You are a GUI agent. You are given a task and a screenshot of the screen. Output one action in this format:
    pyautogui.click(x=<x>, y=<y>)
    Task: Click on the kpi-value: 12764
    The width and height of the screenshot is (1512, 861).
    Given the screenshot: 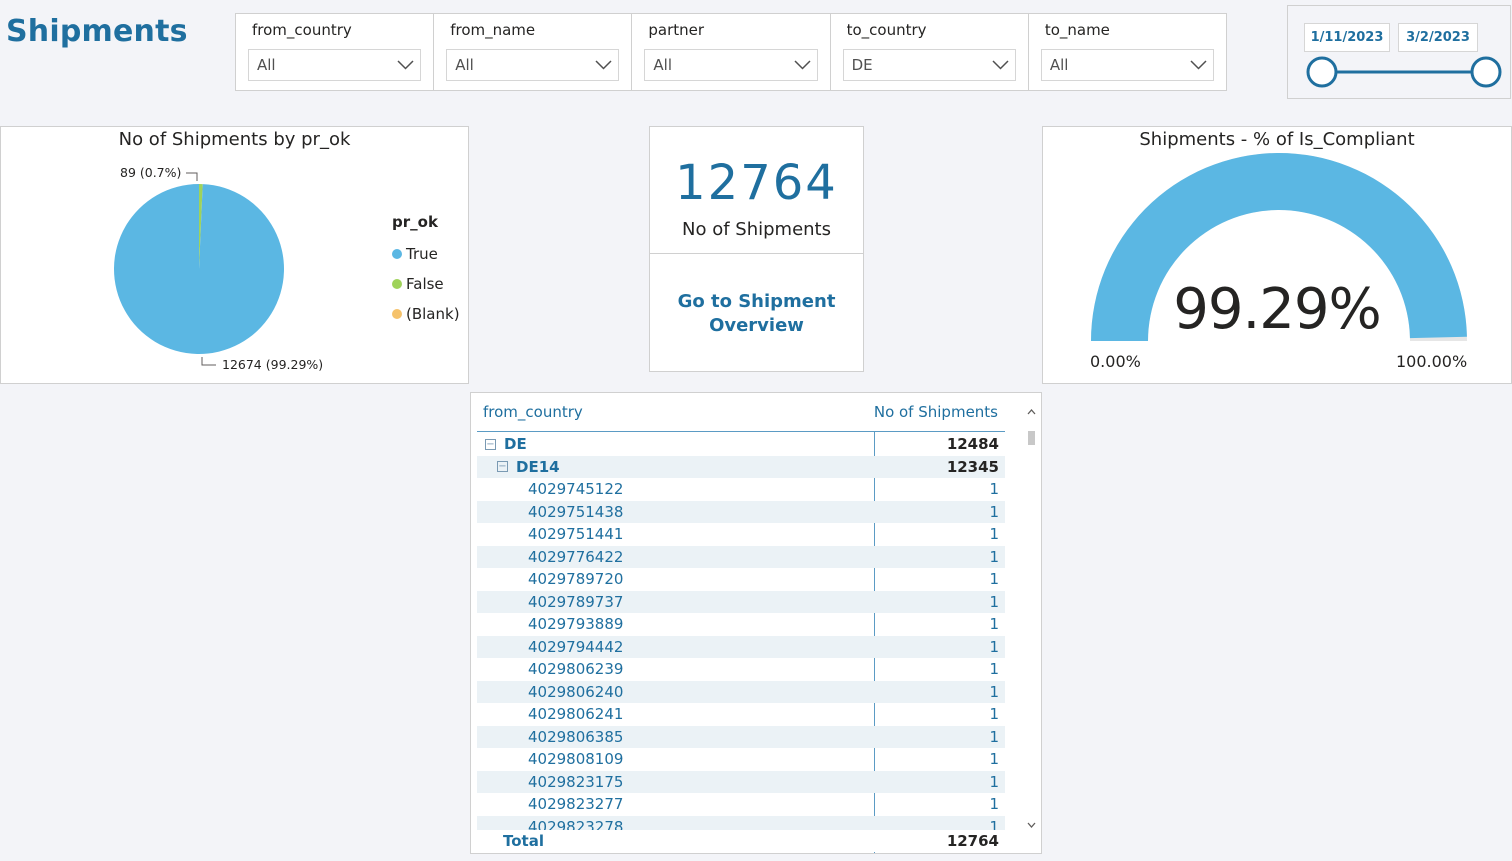 What is the action you would take?
    pyautogui.click(x=756, y=183)
    